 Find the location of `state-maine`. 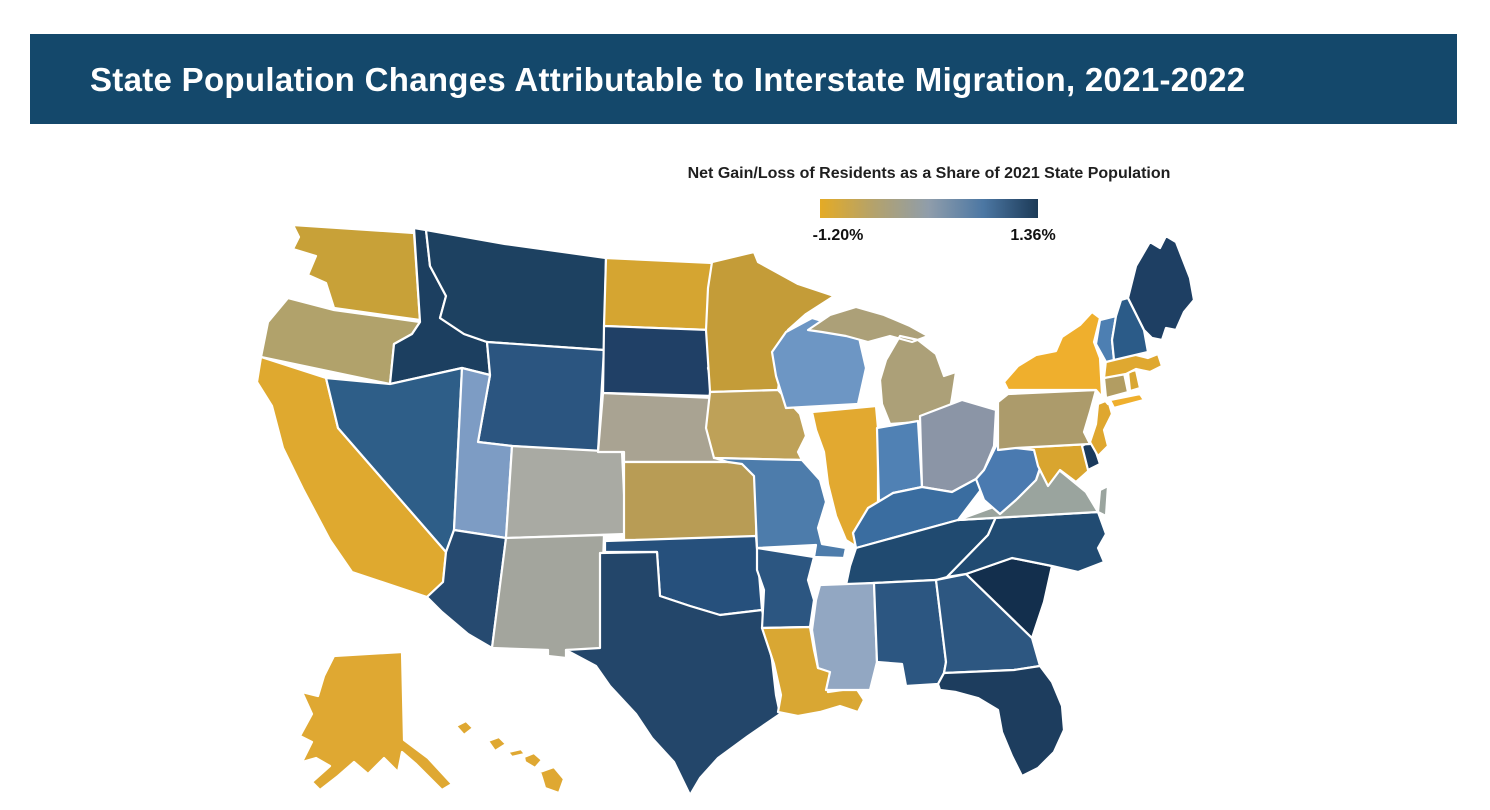

state-maine is located at coordinates (1161, 288).